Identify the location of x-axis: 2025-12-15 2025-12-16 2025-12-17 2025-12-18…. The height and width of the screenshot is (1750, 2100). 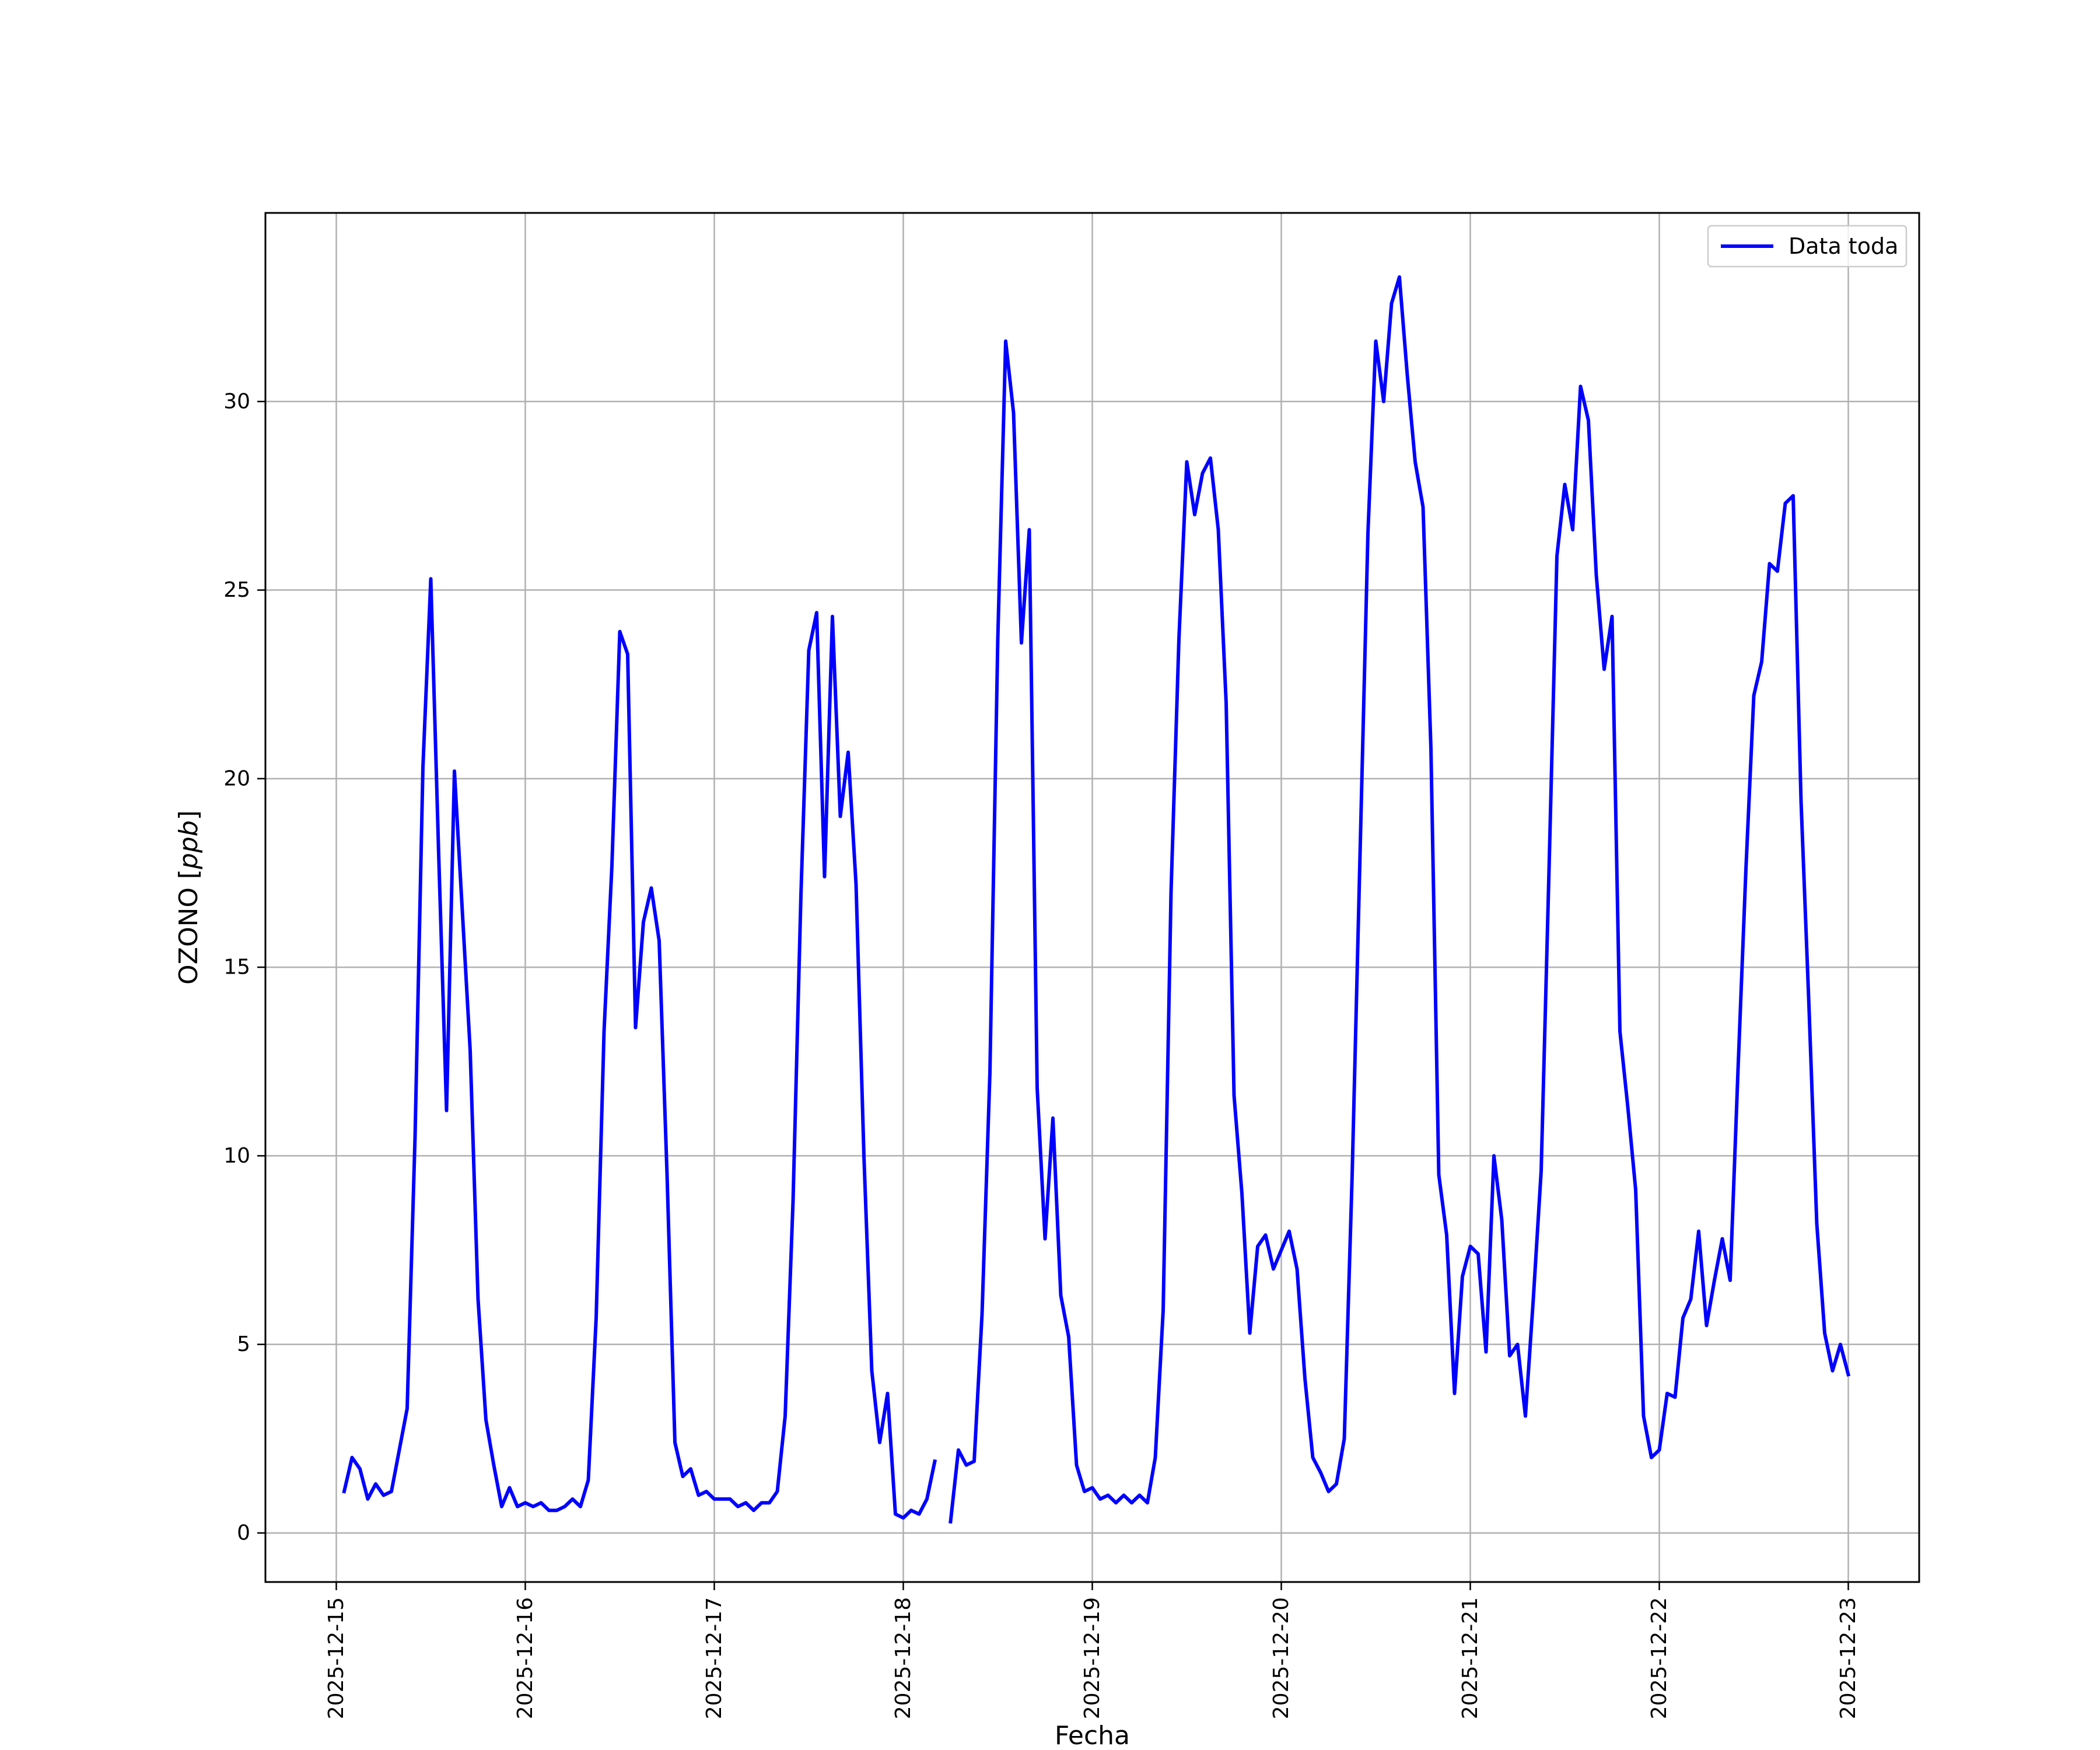
(1092, 1650).